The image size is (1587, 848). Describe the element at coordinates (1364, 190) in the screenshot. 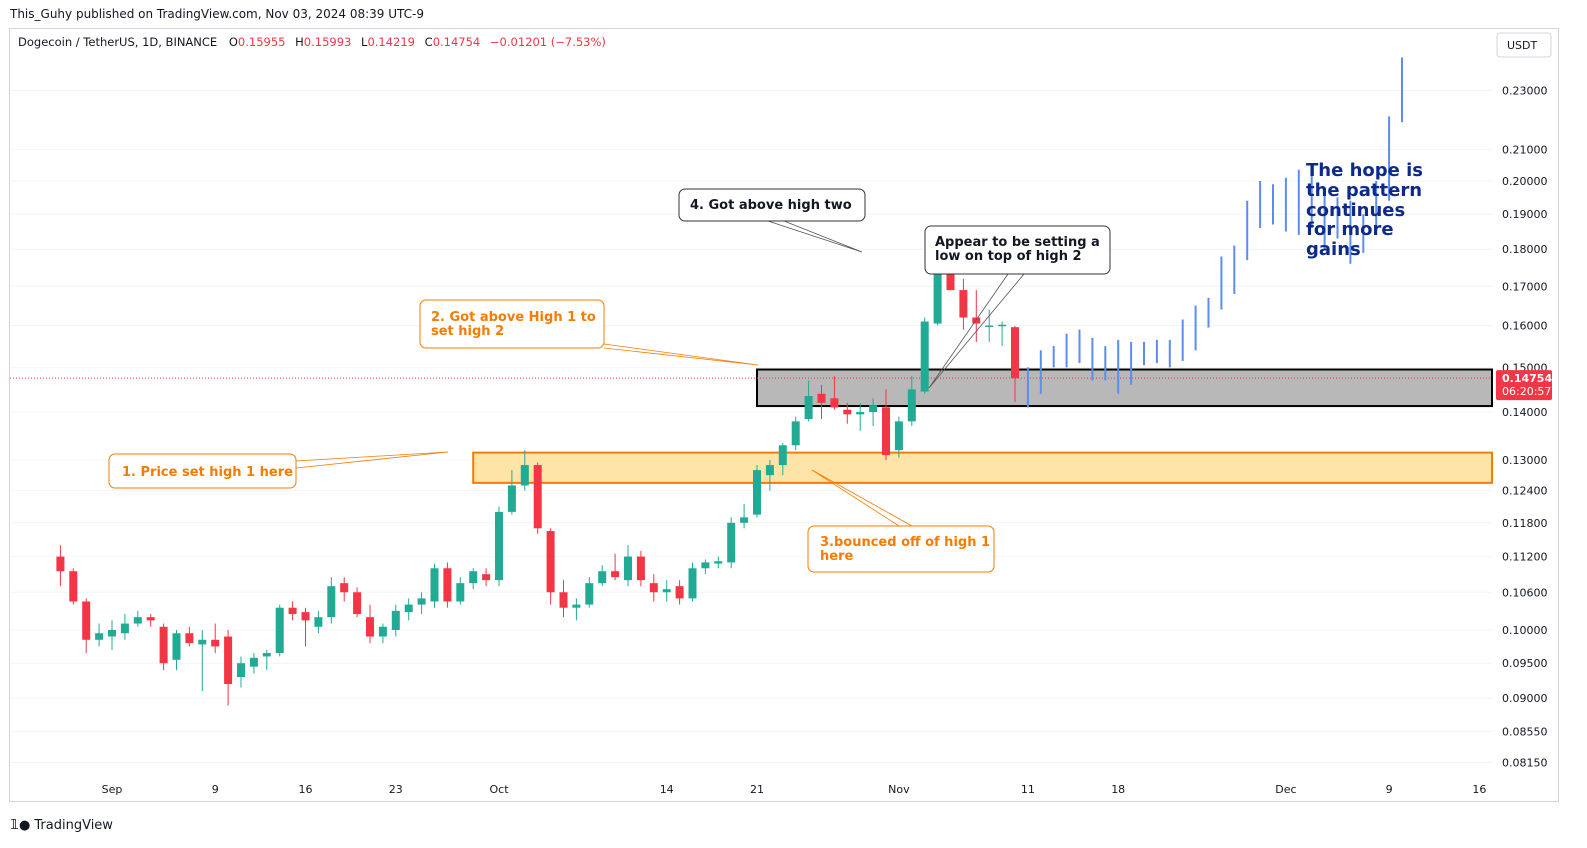

I see `hope-line-2: the pattern` at that location.